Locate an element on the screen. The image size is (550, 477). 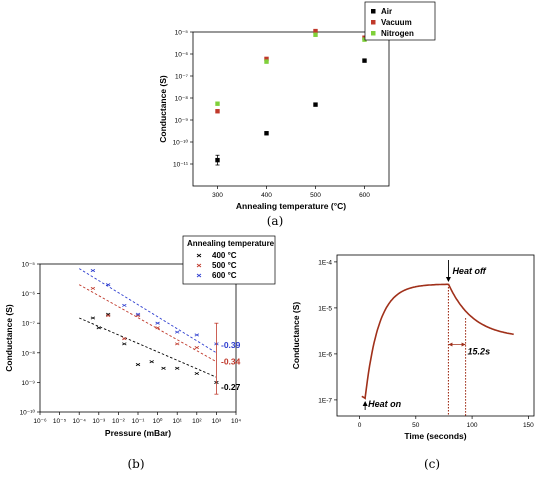
chart-a-legend: Air Vacuum Nitrogen is located at coordinates (400, 21).